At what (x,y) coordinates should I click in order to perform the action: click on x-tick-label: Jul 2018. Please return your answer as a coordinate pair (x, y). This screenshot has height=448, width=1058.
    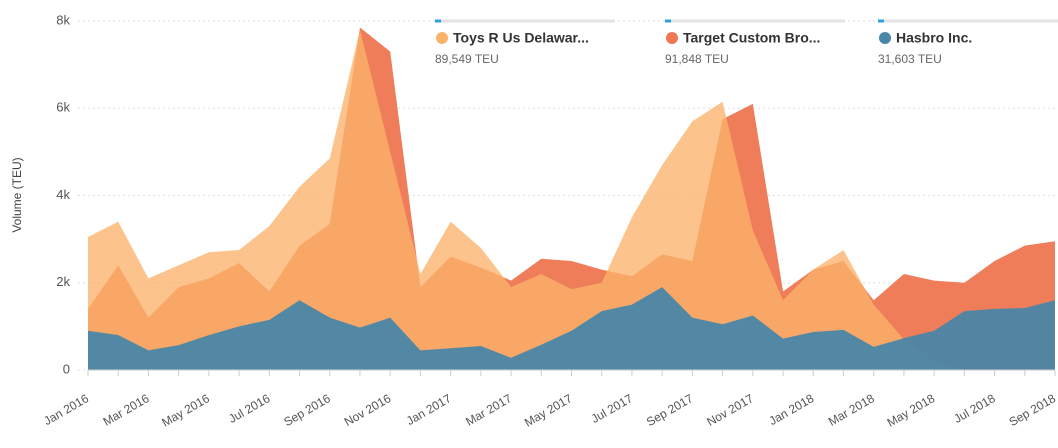
    Looking at the image, I should click on (974, 408).